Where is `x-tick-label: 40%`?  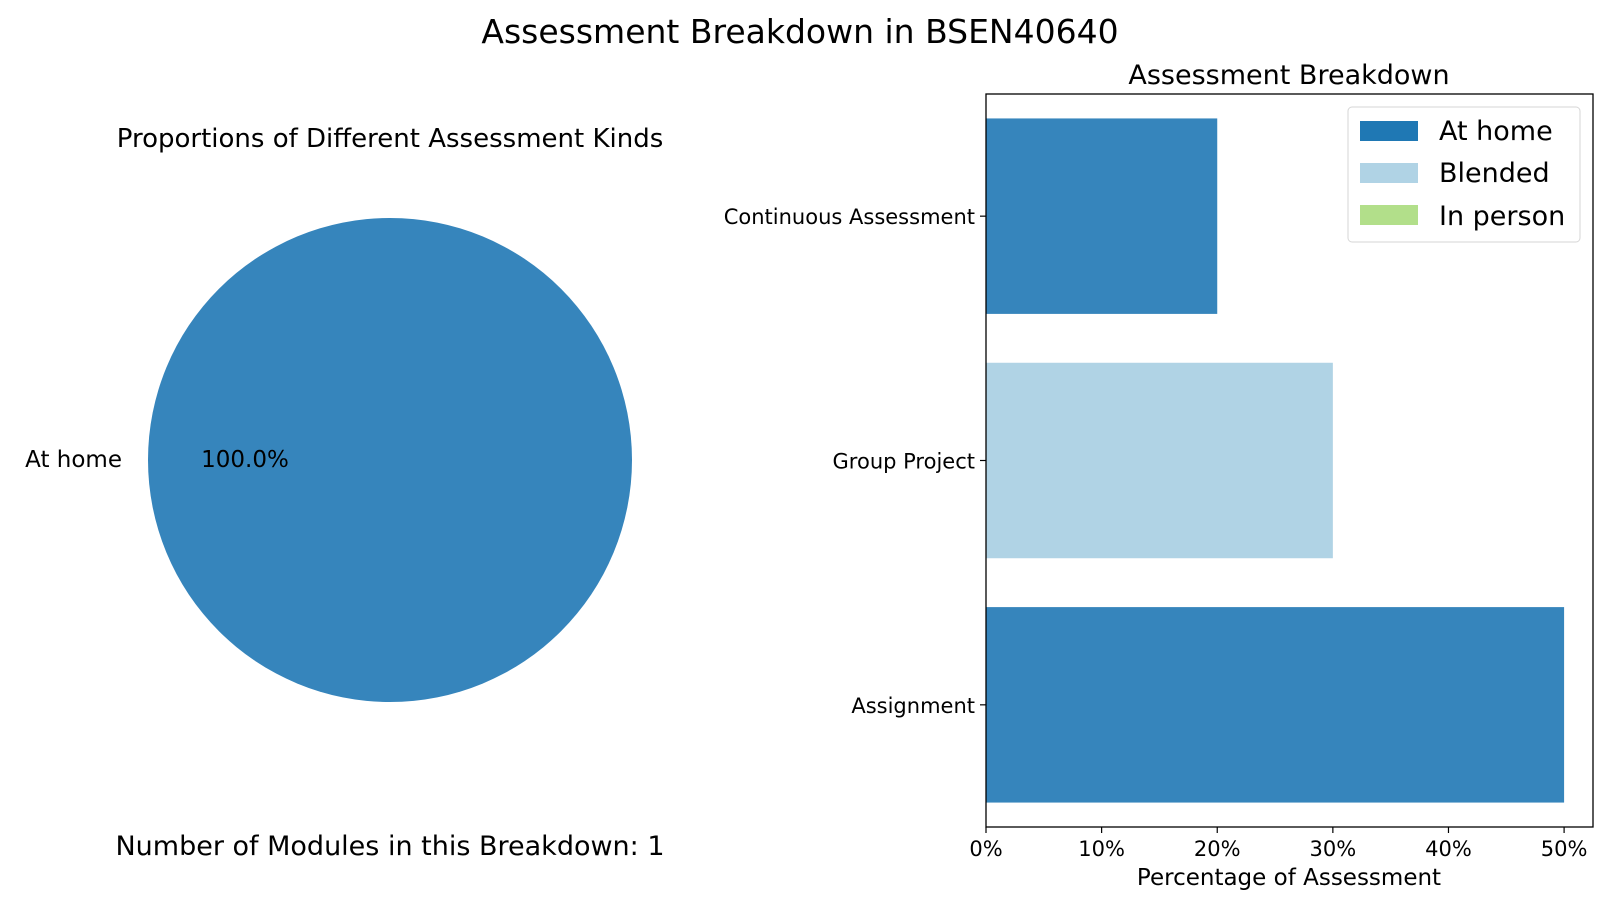 x-tick-label: 40% is located at coordinates (1448, 849).